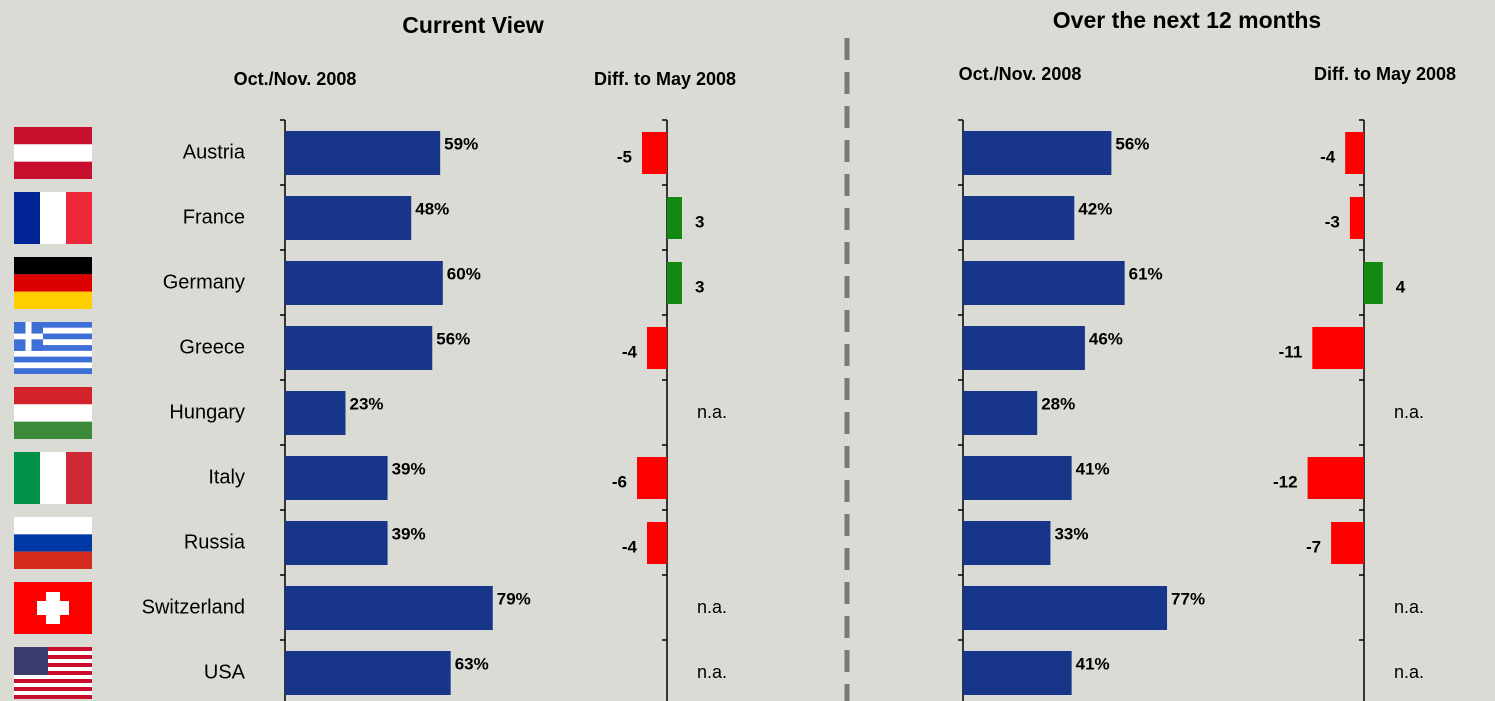  What do you see at coordinates (1188, 598) in the screenshot?
I see `value-label: 77%` at bounding box center [1188, 598].